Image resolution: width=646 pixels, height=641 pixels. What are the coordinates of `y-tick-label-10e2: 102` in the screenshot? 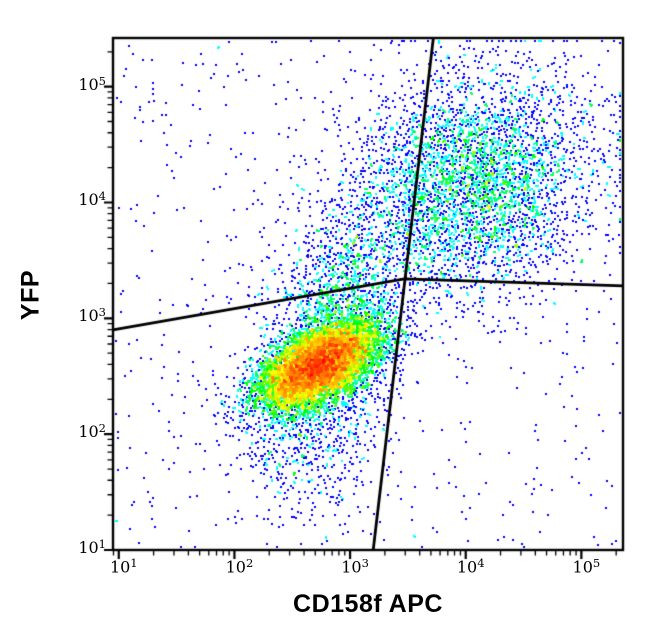 It's located at (92, 431).